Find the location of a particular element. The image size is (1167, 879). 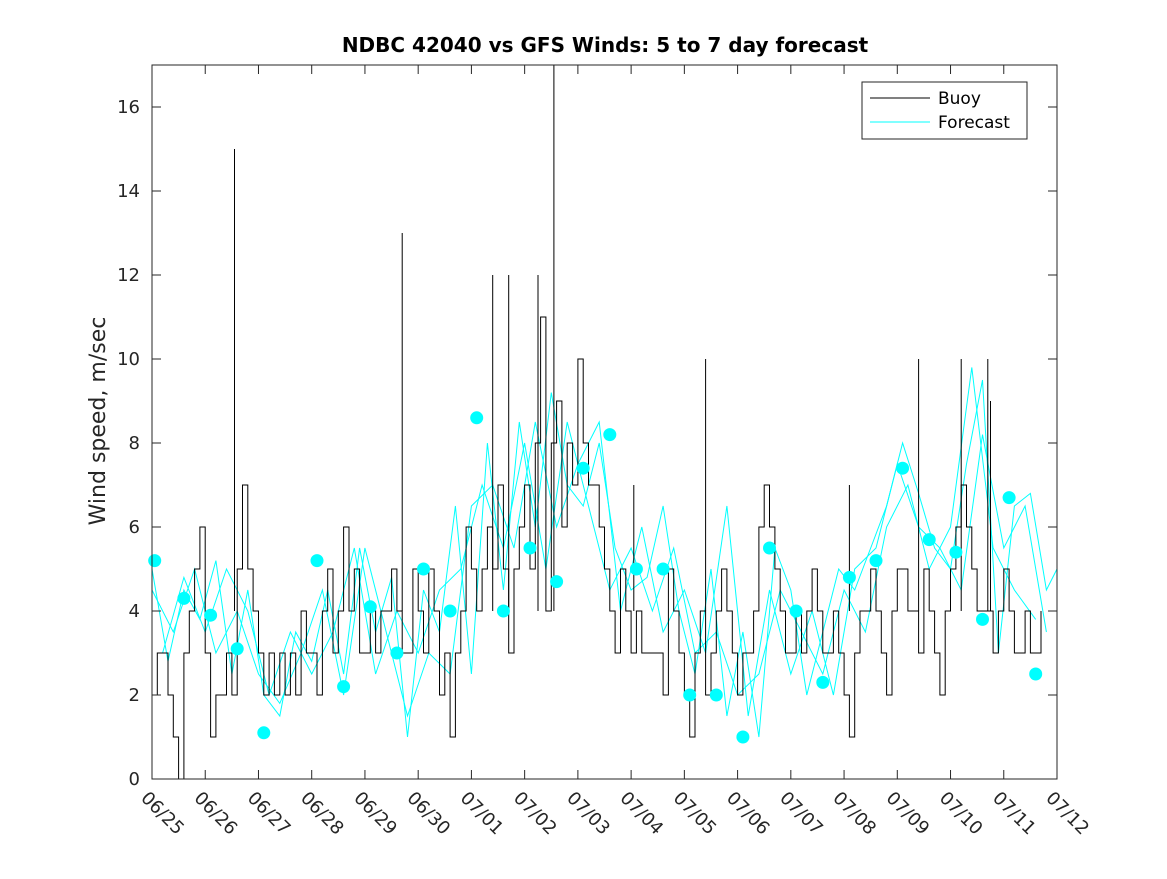

y-axis-label: Wind speed, m/sec is located at coordinates (98, 421).